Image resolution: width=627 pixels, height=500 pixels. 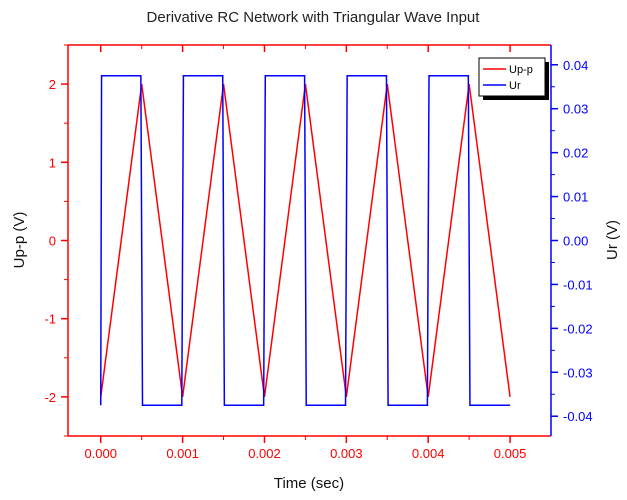 I want to click on x-tick-label: 0.000, so click(x=100, y=453).